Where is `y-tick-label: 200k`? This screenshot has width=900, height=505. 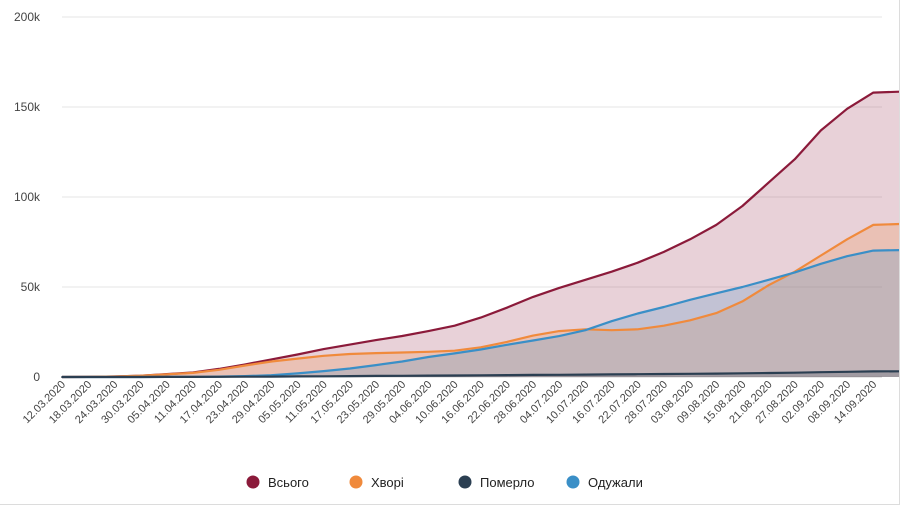 y-tick-label: 200k is located at coordinates (27, 17).